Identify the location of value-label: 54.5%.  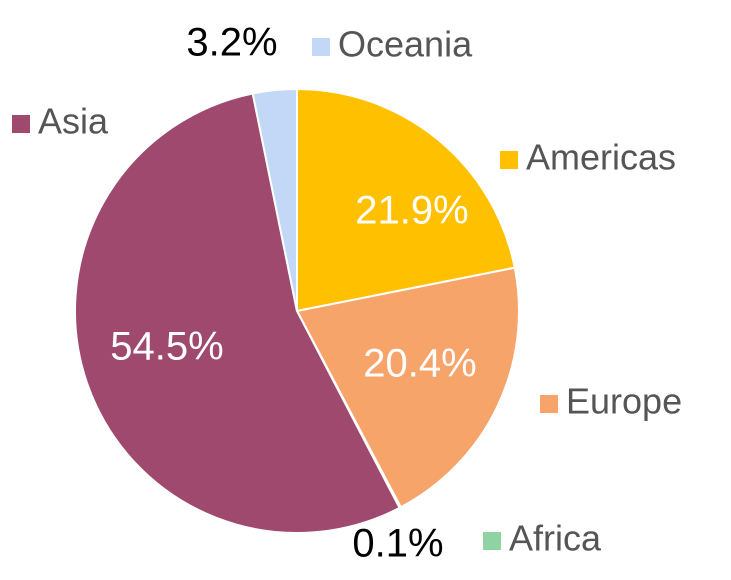
(166, 347).